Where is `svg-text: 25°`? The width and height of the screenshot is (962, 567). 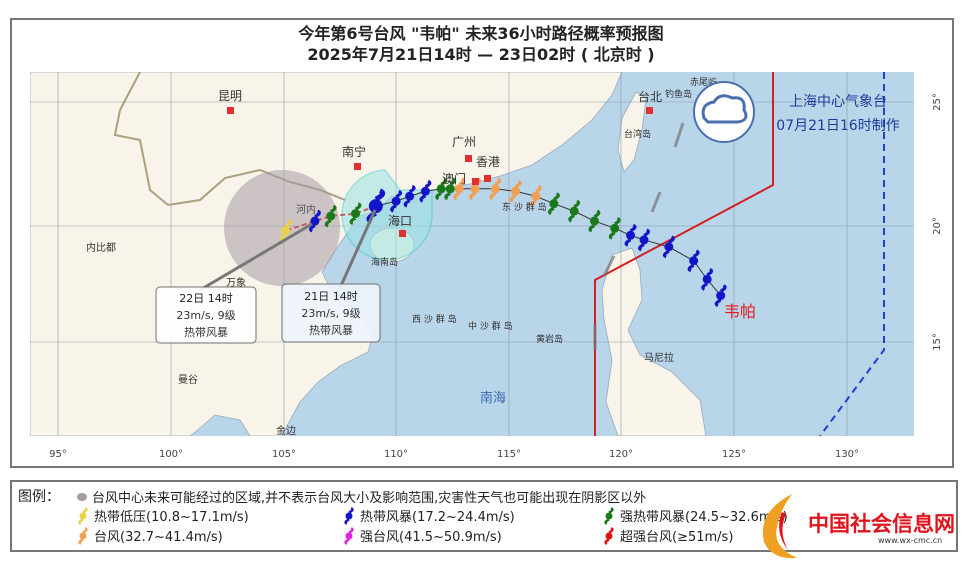 svg-text: 25° is located at coordinates (937, 102).